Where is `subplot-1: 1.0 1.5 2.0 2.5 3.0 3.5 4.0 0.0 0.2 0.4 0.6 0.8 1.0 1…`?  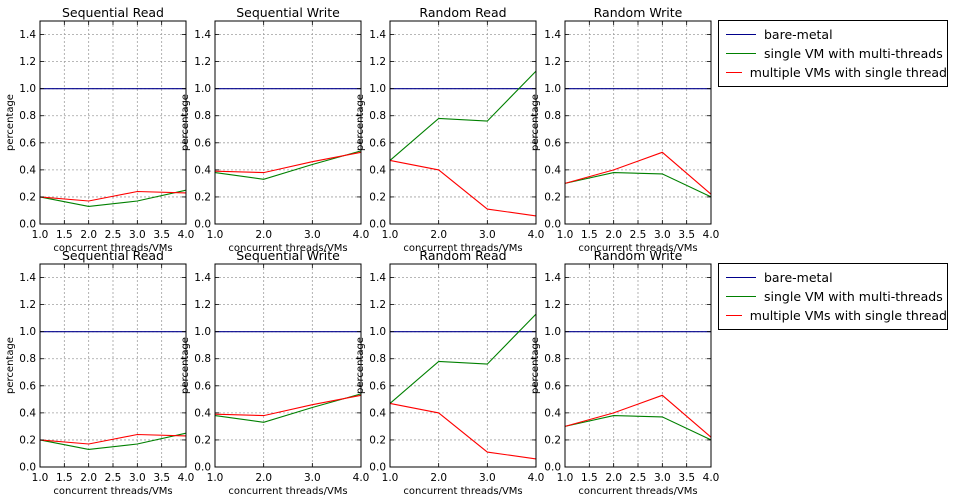 subplot-1: 1.0 1.5 2.0 2.5 3.0 3.5 4.0 0.0 0.2 0.4 0.6 0.8 1.0 1… is located at coordinates (99, 129).